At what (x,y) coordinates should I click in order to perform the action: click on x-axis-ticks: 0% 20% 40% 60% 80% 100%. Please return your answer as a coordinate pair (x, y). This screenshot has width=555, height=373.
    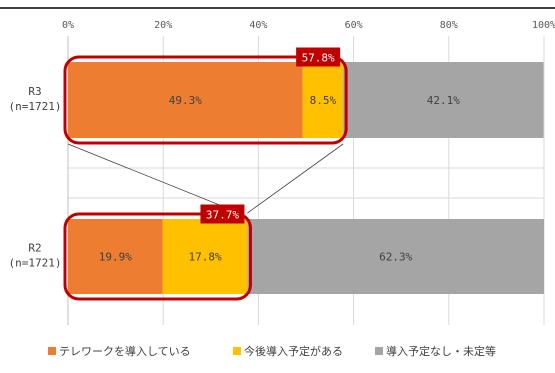
    Looking at the image, I should click on (308, 25).